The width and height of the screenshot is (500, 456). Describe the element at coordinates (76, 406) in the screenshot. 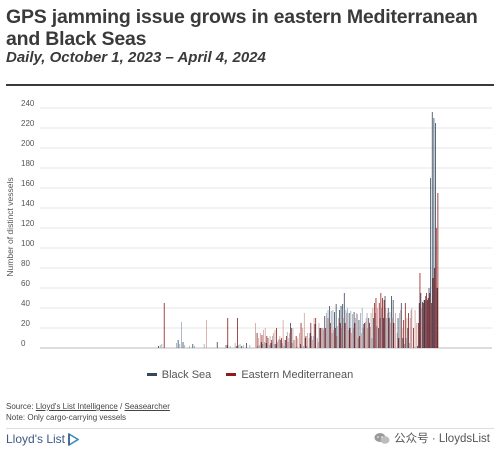

I see `source-link-lloyds-list-intelligence: Lloyd's List Intelligence` at that location.